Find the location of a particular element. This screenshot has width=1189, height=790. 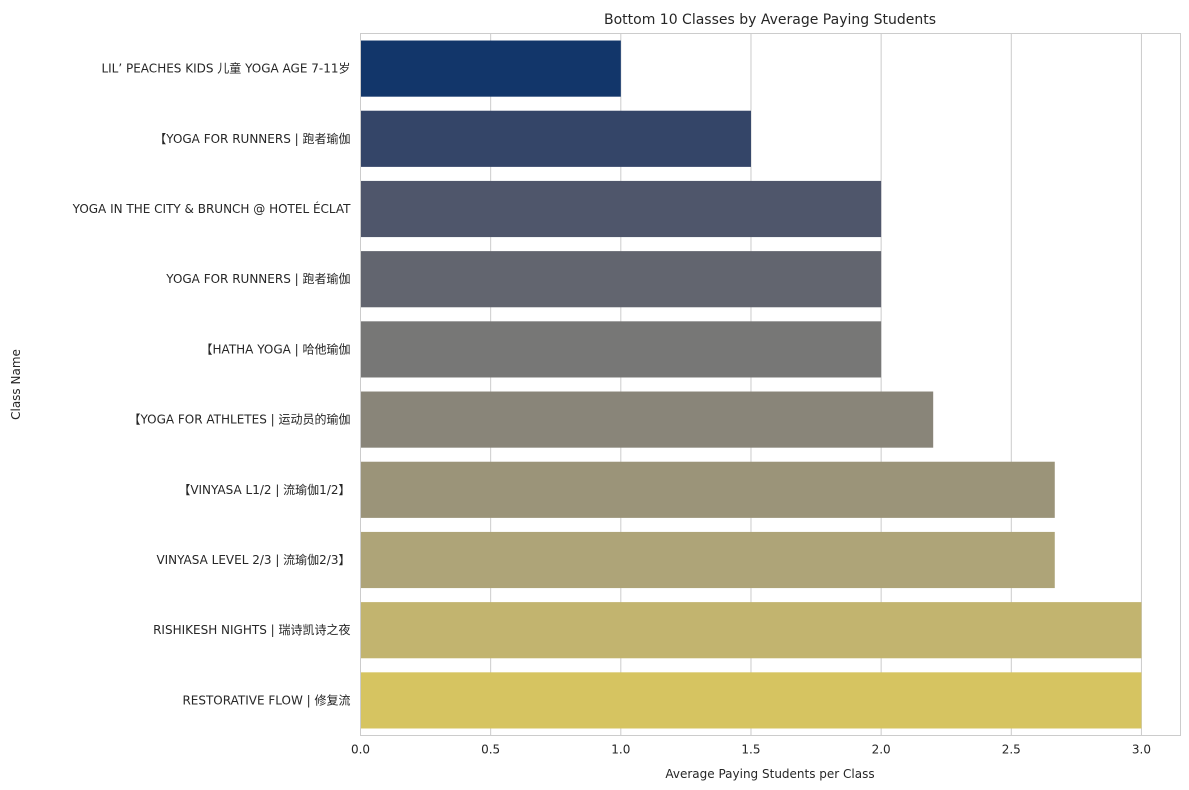

x-tick-labels: 0.0 0.5 1.0 1.5 2.0 2.5 3.0 is located at coordinates (751, 750).